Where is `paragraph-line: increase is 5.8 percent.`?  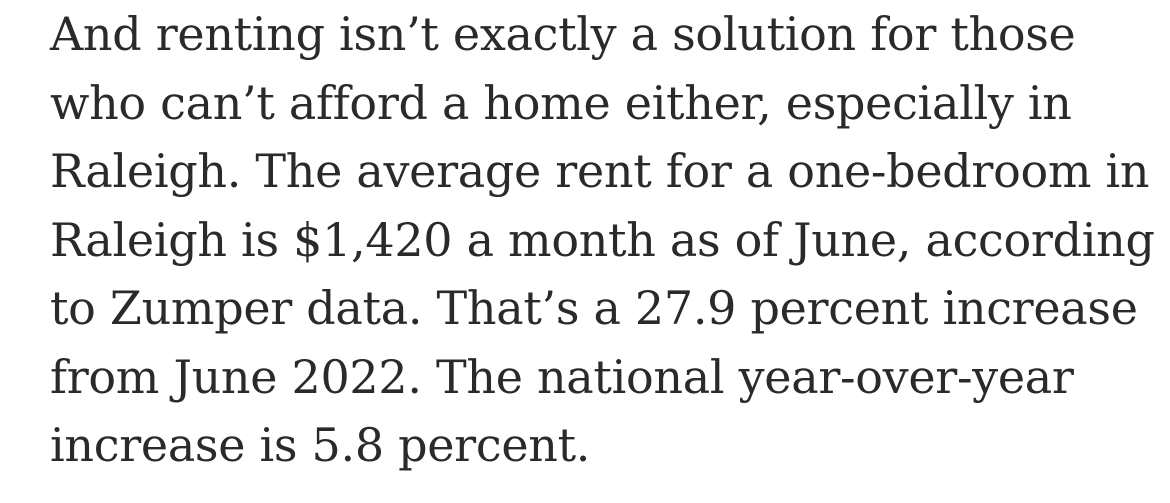 paragraph-line: increase is 5.8 percent. is located at coordinates (320, 445).